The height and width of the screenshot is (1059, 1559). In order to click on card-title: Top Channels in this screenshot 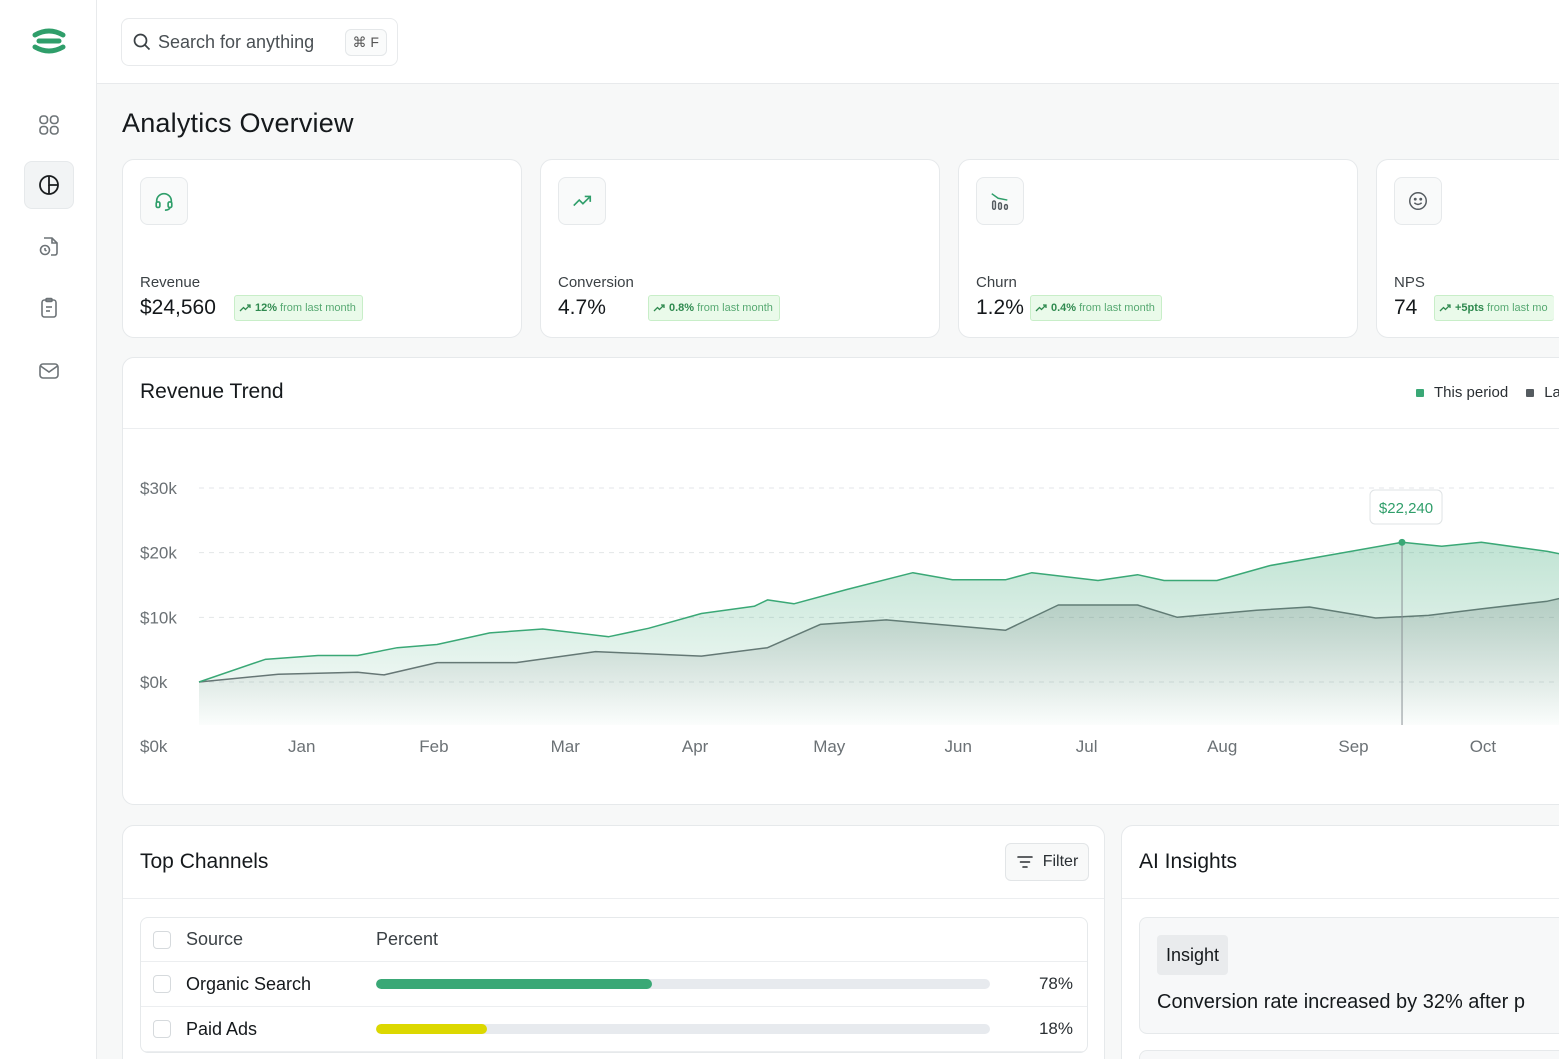, I will do `click(204, 861)`.